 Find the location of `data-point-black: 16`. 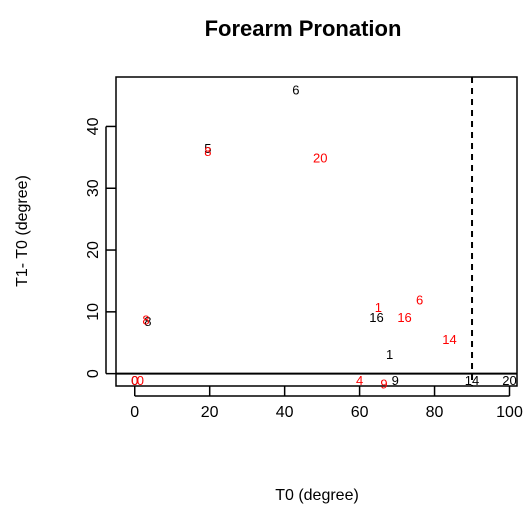

data-point-black: 16 is located at coordinates (376, 317).